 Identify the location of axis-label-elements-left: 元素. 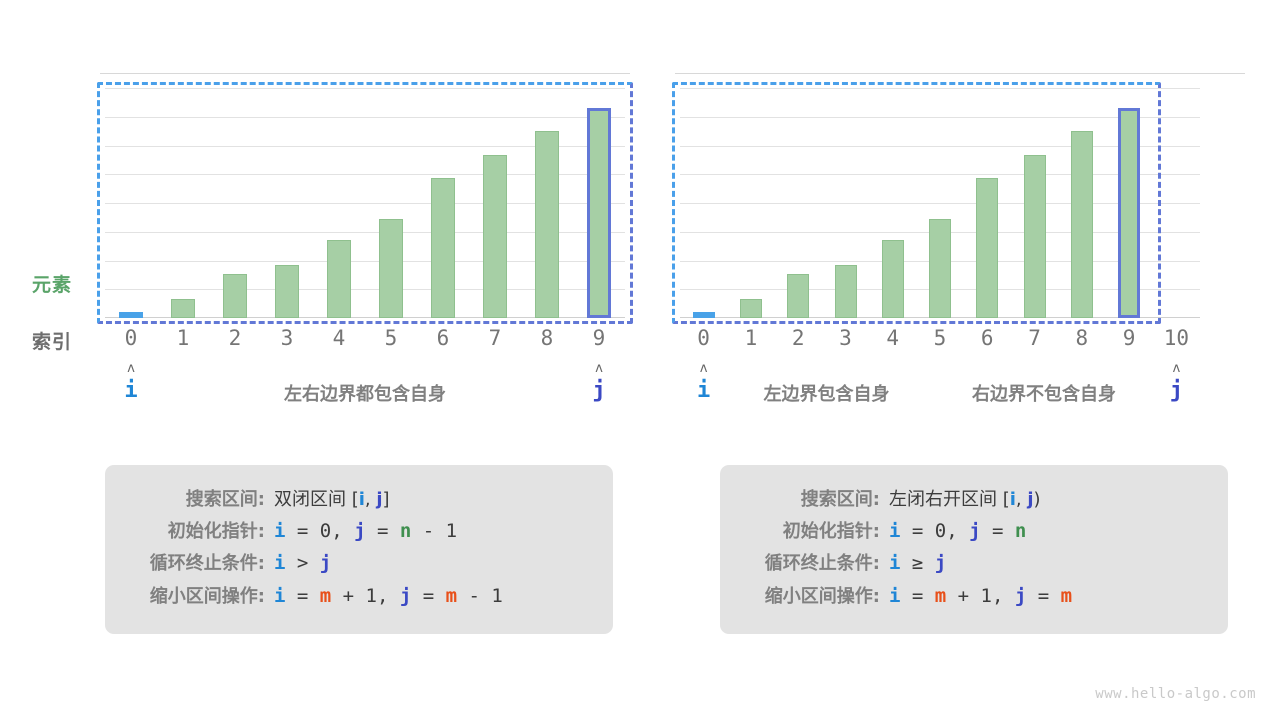
(52, 285).